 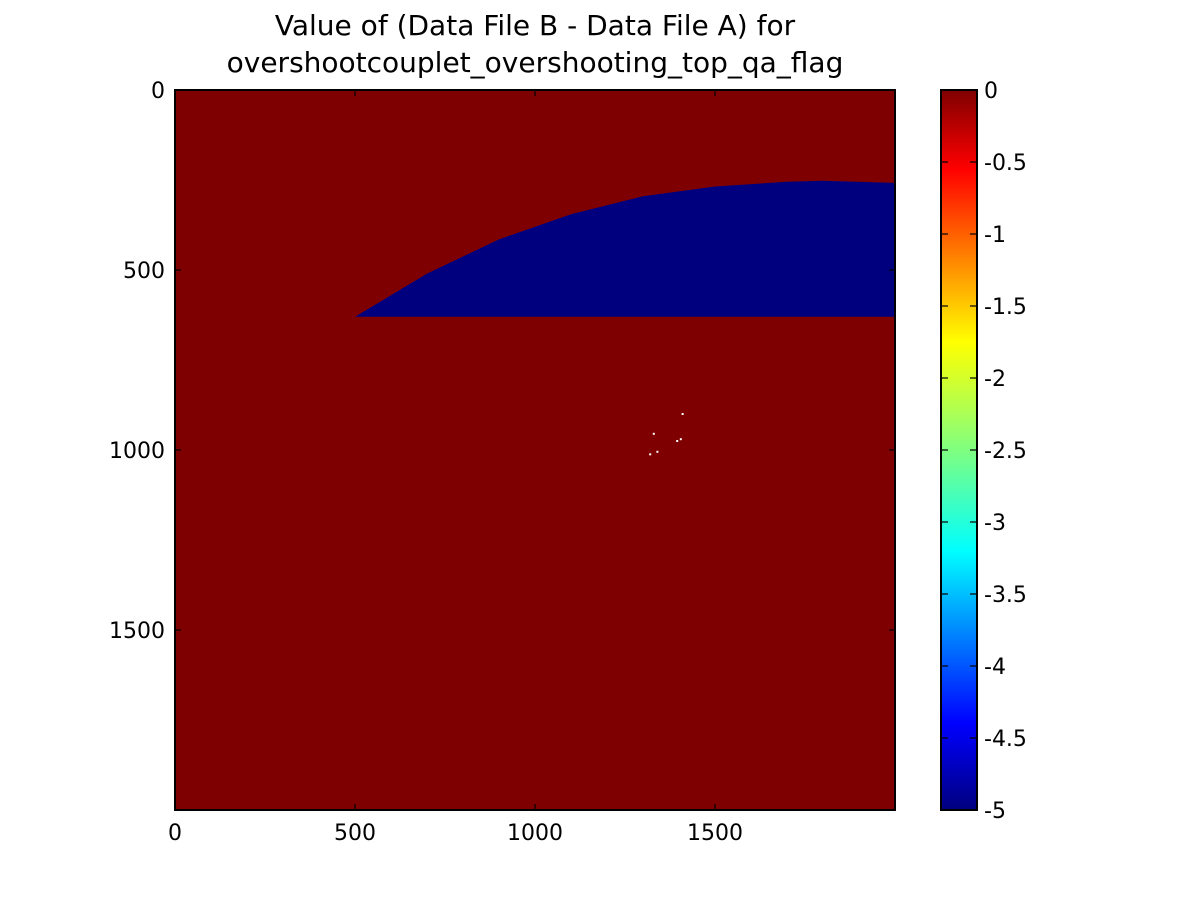 What do you see at coordinates (1005, 595) in the screenshot?
I see `colorbar-tick-label: -3.5` at bounding box center [1005, 595].